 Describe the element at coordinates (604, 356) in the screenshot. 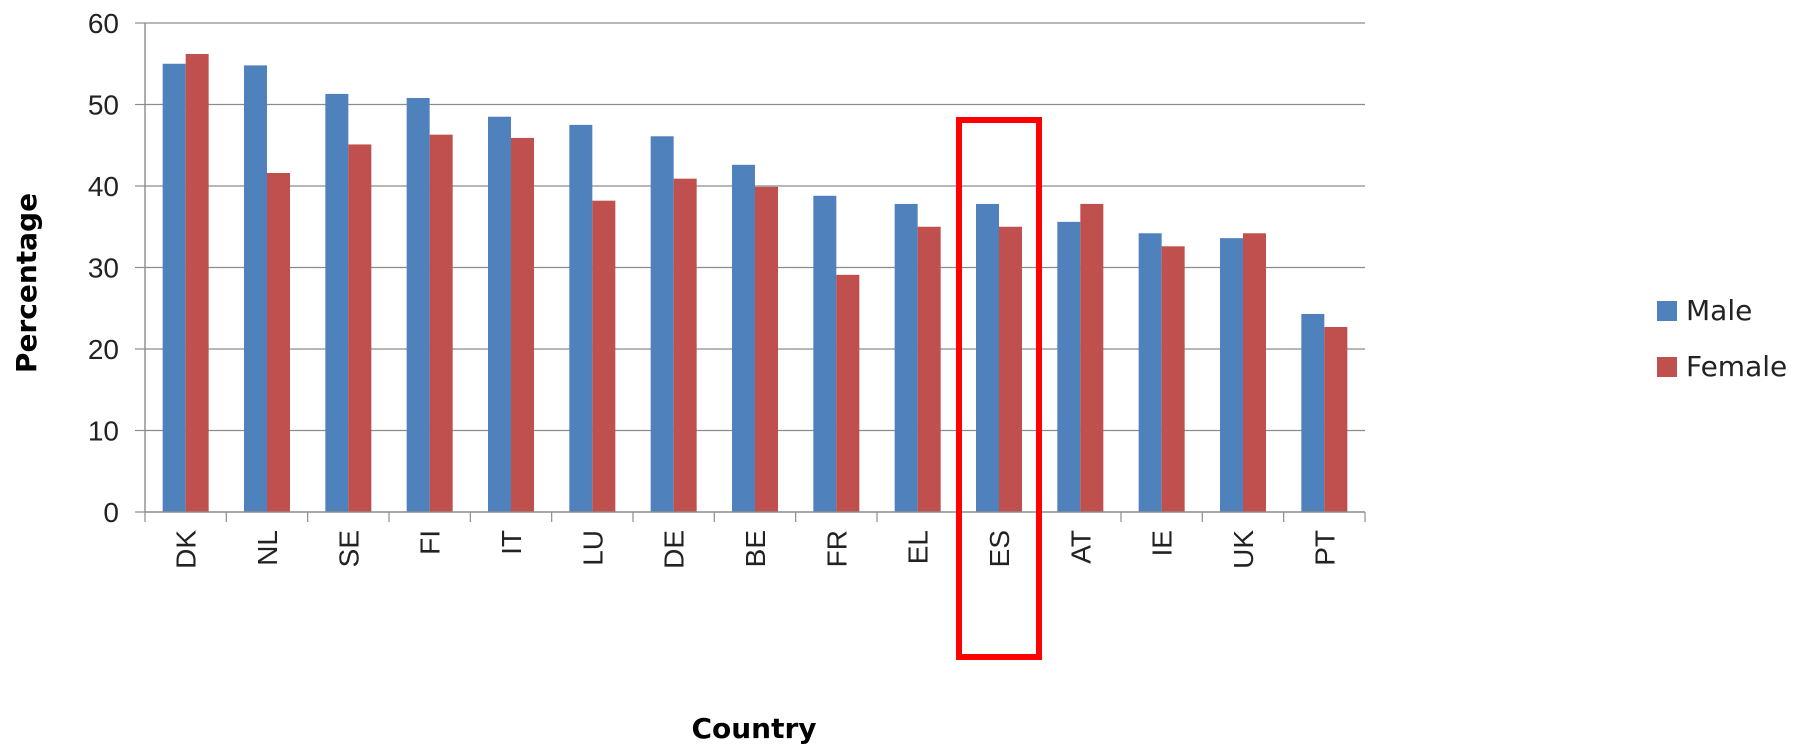

I see `bar-female-lu` at that location.